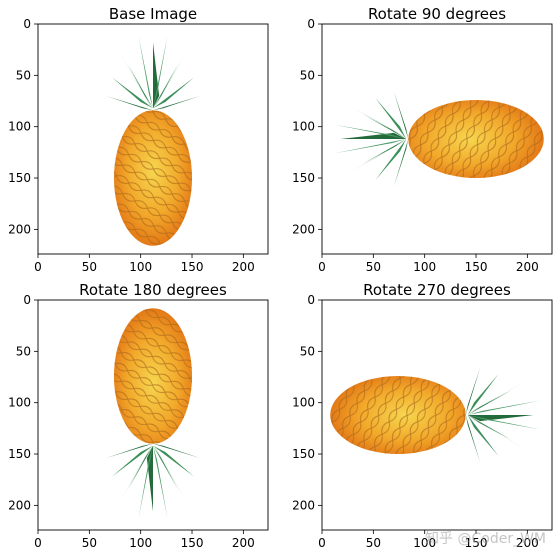 The height and width of the screenshot is (556, 560). I want to click on subplot-title: Rotate 180 degrees, so click(153, 290).